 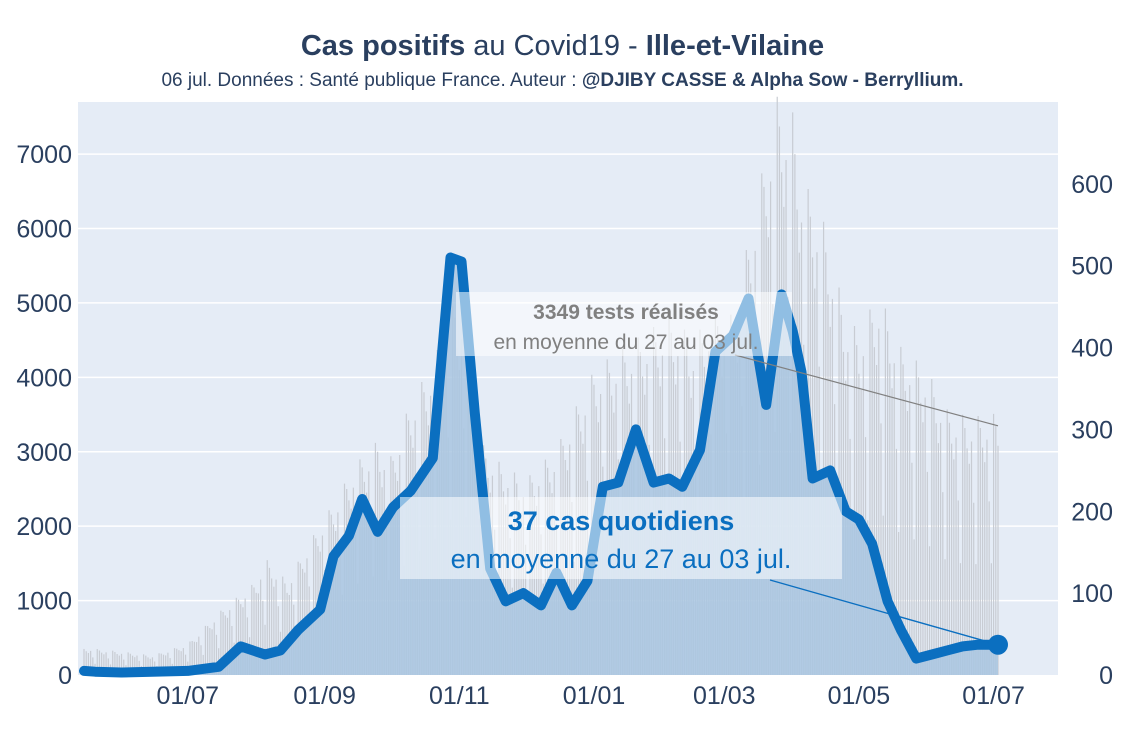 I want to click on y-left-tick-label: 7000, so click(x=44, y=155).